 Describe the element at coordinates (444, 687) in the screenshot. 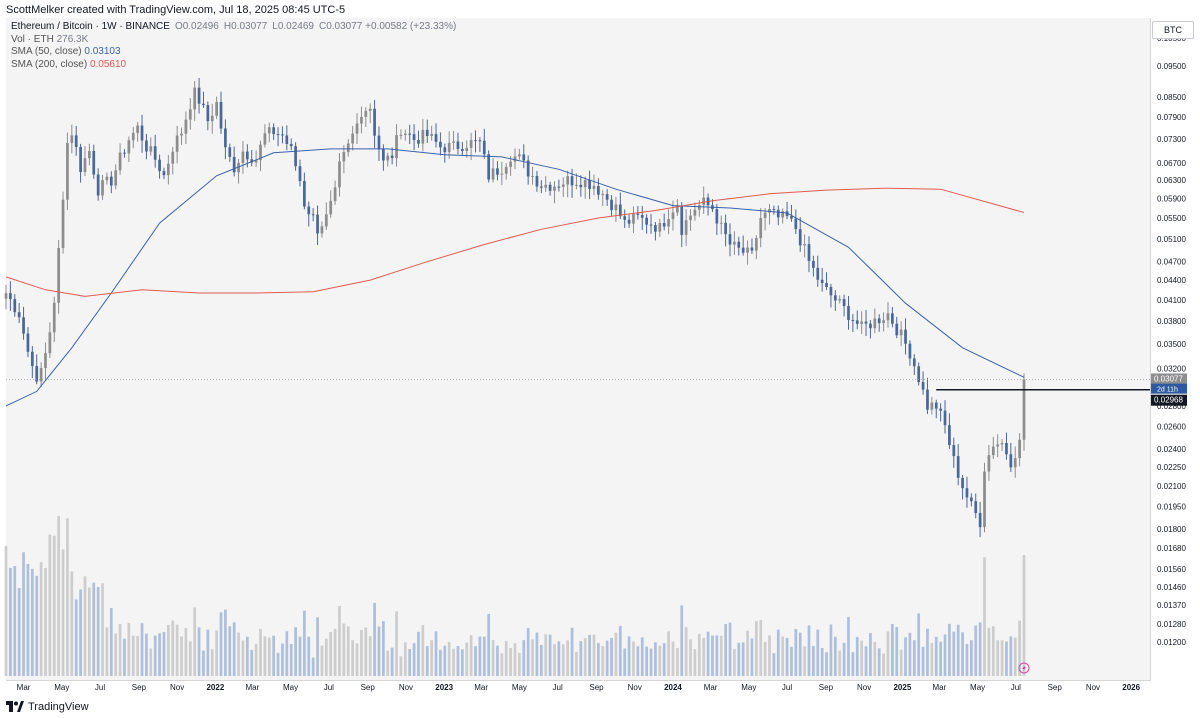

I see `x-tick-label: 2023` at that location.